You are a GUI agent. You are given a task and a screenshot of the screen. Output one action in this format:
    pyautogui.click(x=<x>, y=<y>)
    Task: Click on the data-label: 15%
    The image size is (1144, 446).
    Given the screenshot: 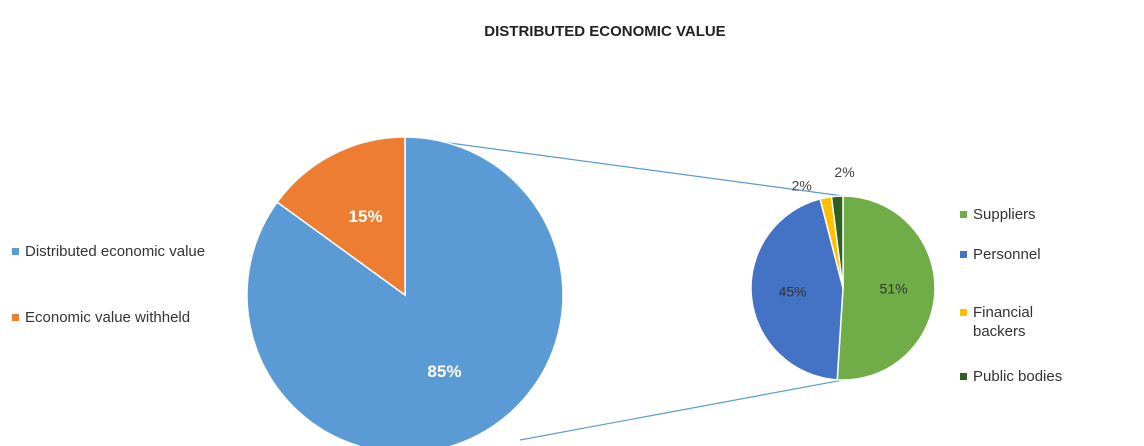 What is the action you would take?
    pyautogui.click(x=366, y=216)
    